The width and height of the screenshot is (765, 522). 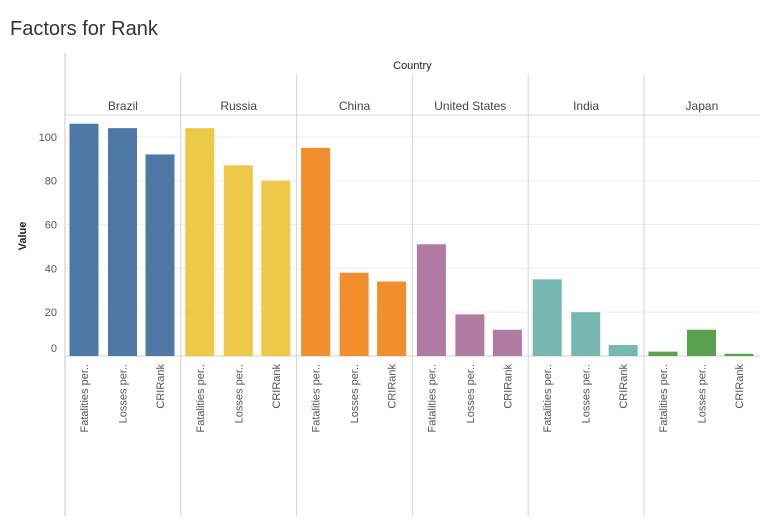 What do you see at coordinates (586, 106) in the screenshot?
I see `country-label-india: India` at bounding box center [586, 106].